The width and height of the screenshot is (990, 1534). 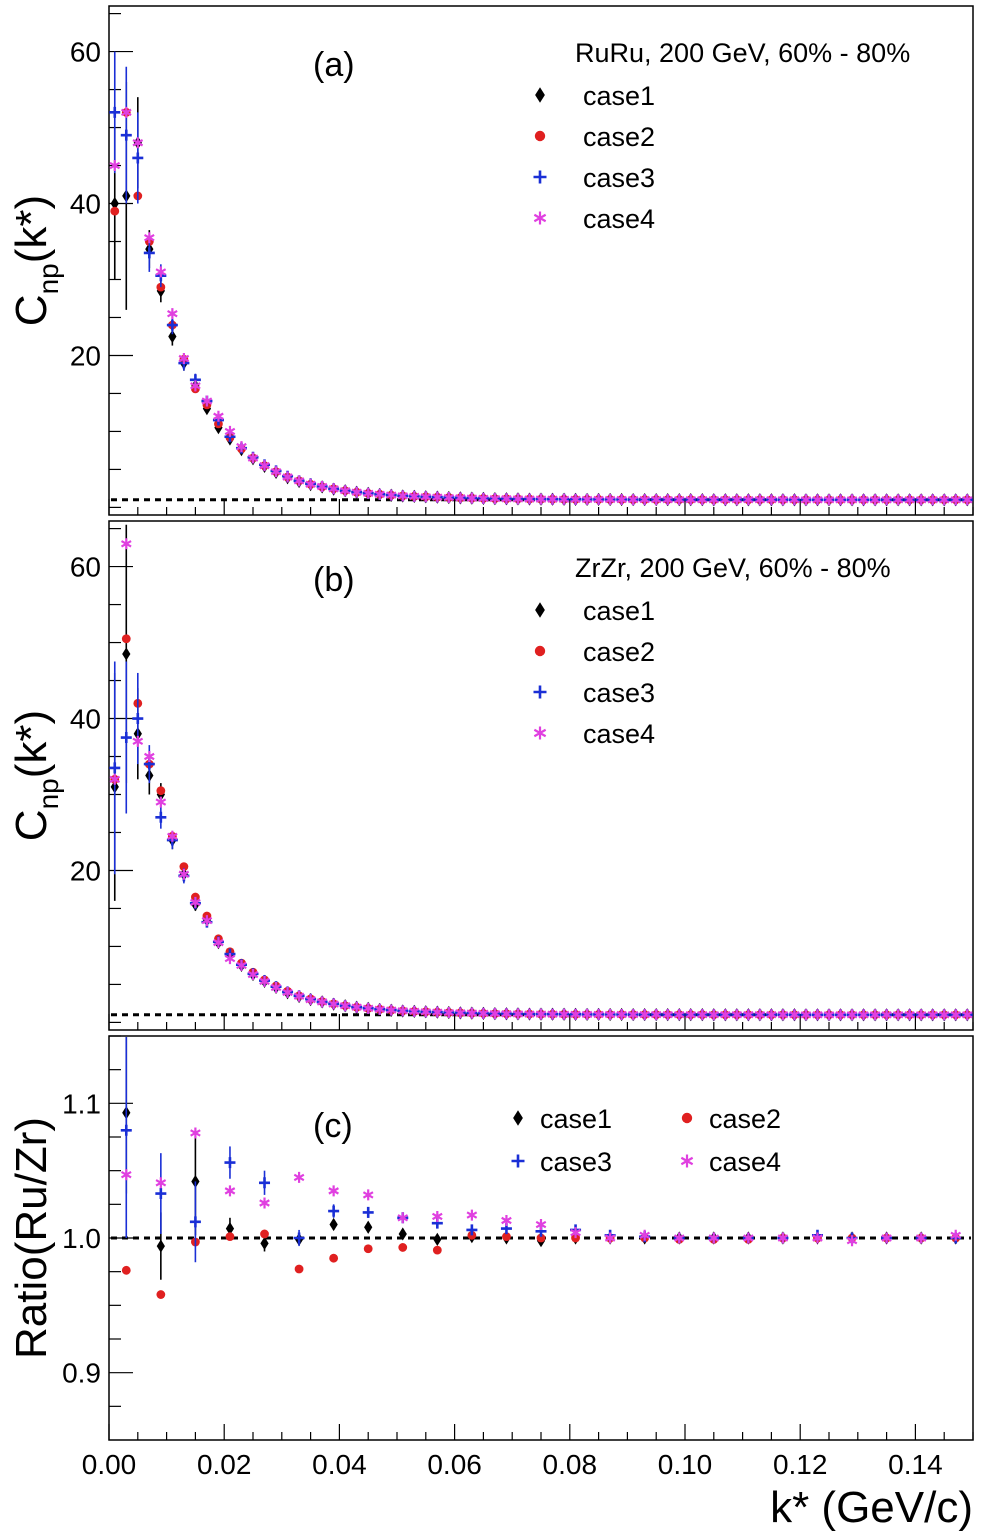 I want to click on y-axis-title: Cnp(k*), so click(x=35, y=260).